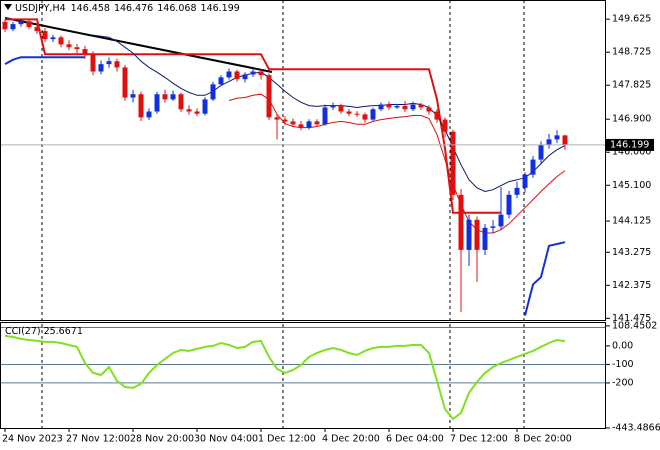  Describe the element at coordinates (63, 331) in the screenshot. I see `indicator-value: 25.6671` at that location.